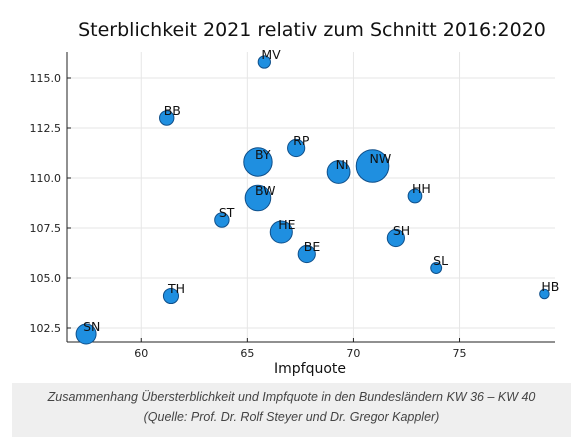 The image size is (583, 444). I want to click on data-point-nw, so click(372, 166).